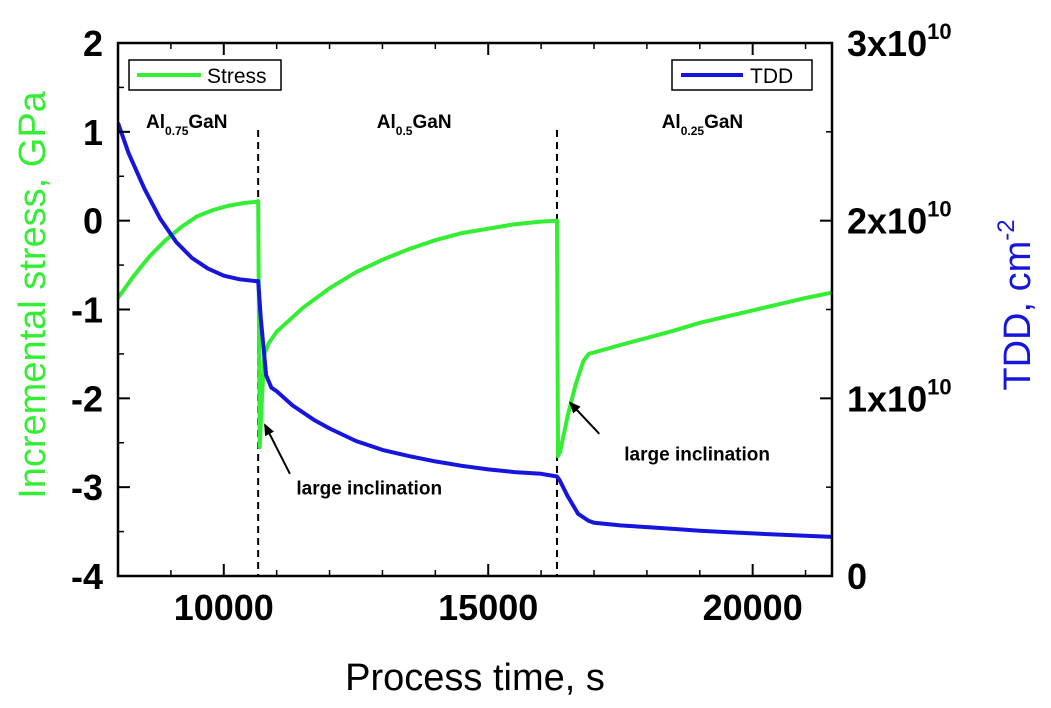 The height and width of the screenshot is (708, 1051). I want to click on legend-tdd-label: TDD, so click(771, 76).